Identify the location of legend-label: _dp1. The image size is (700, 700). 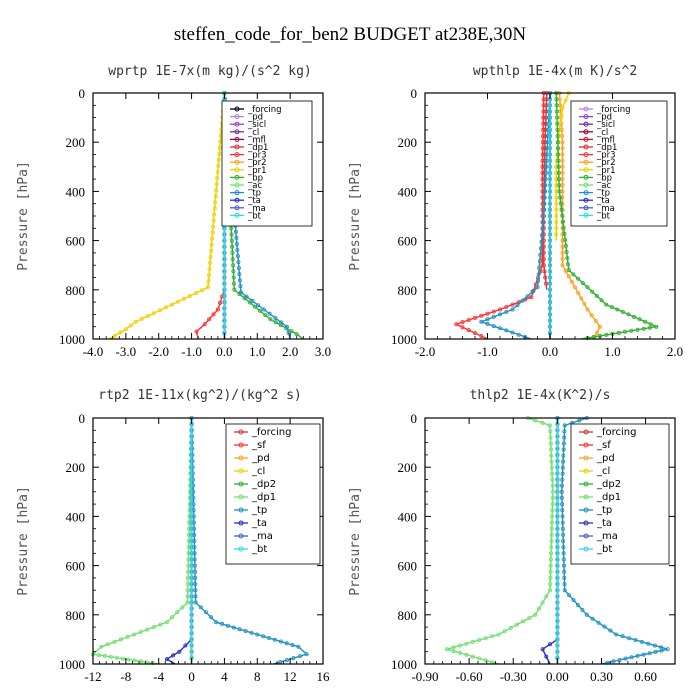
(606, 148).